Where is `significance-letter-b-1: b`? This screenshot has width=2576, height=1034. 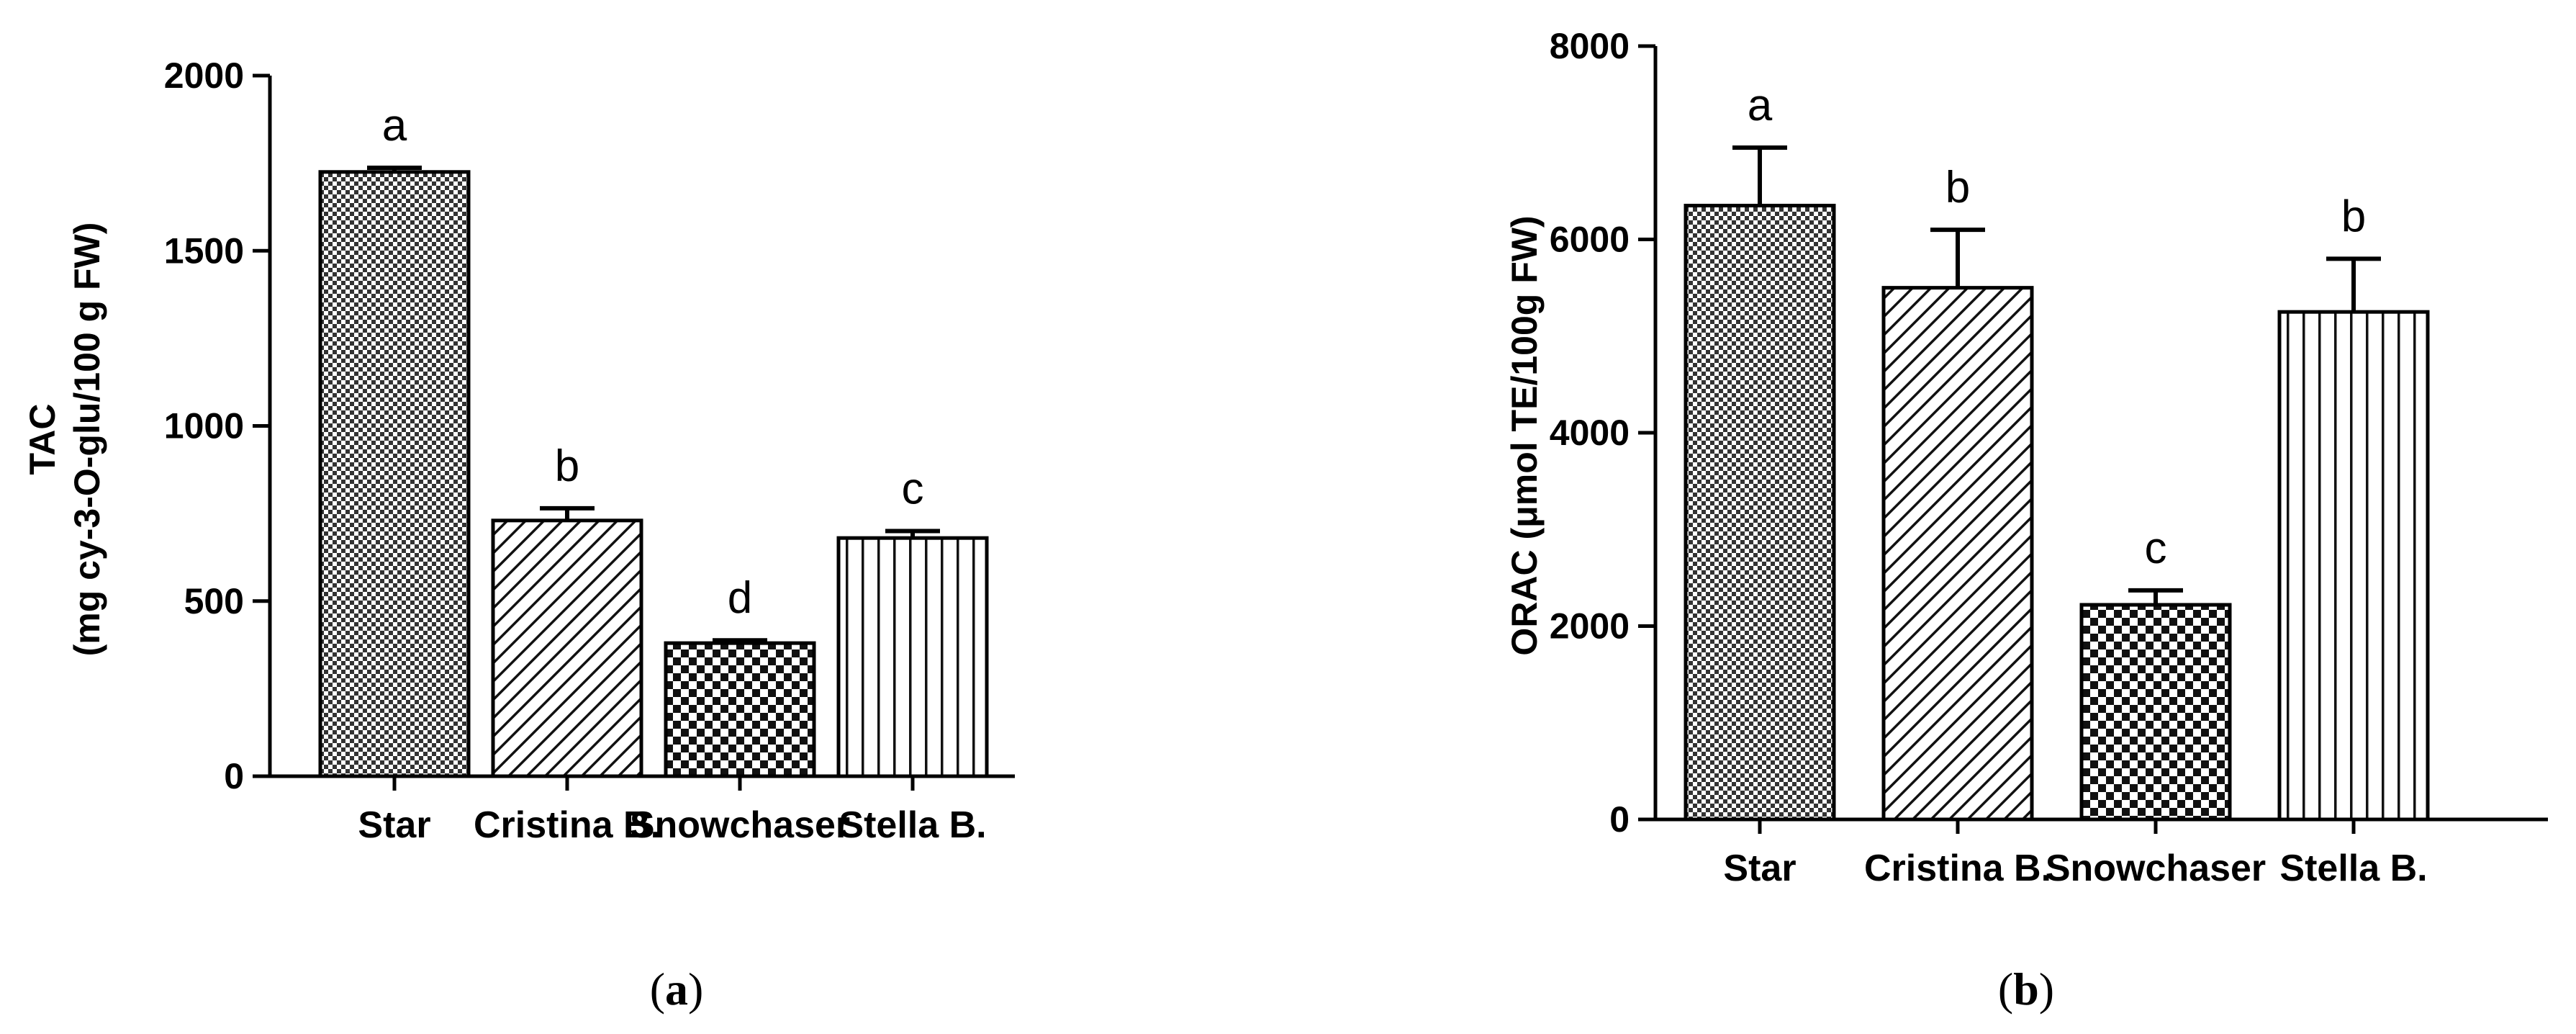
significance-letter-b-1: b is located at coordinates (1957, 187).